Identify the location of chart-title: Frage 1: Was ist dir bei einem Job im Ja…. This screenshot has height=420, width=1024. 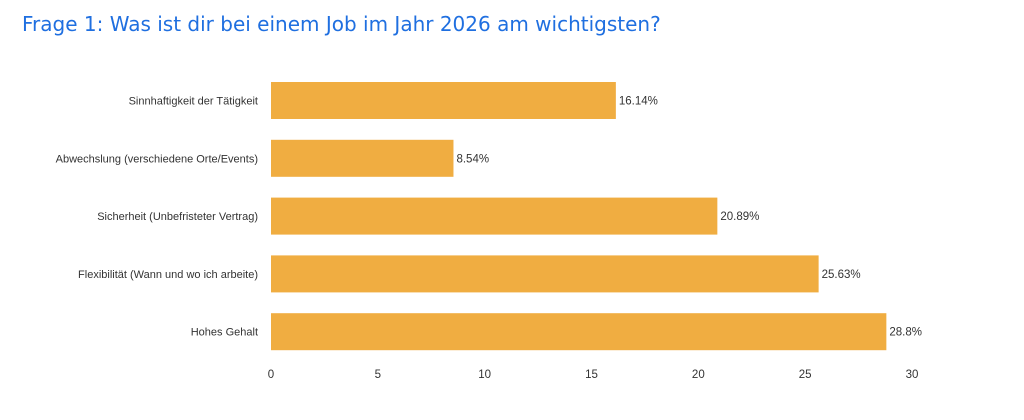
(341, 24).